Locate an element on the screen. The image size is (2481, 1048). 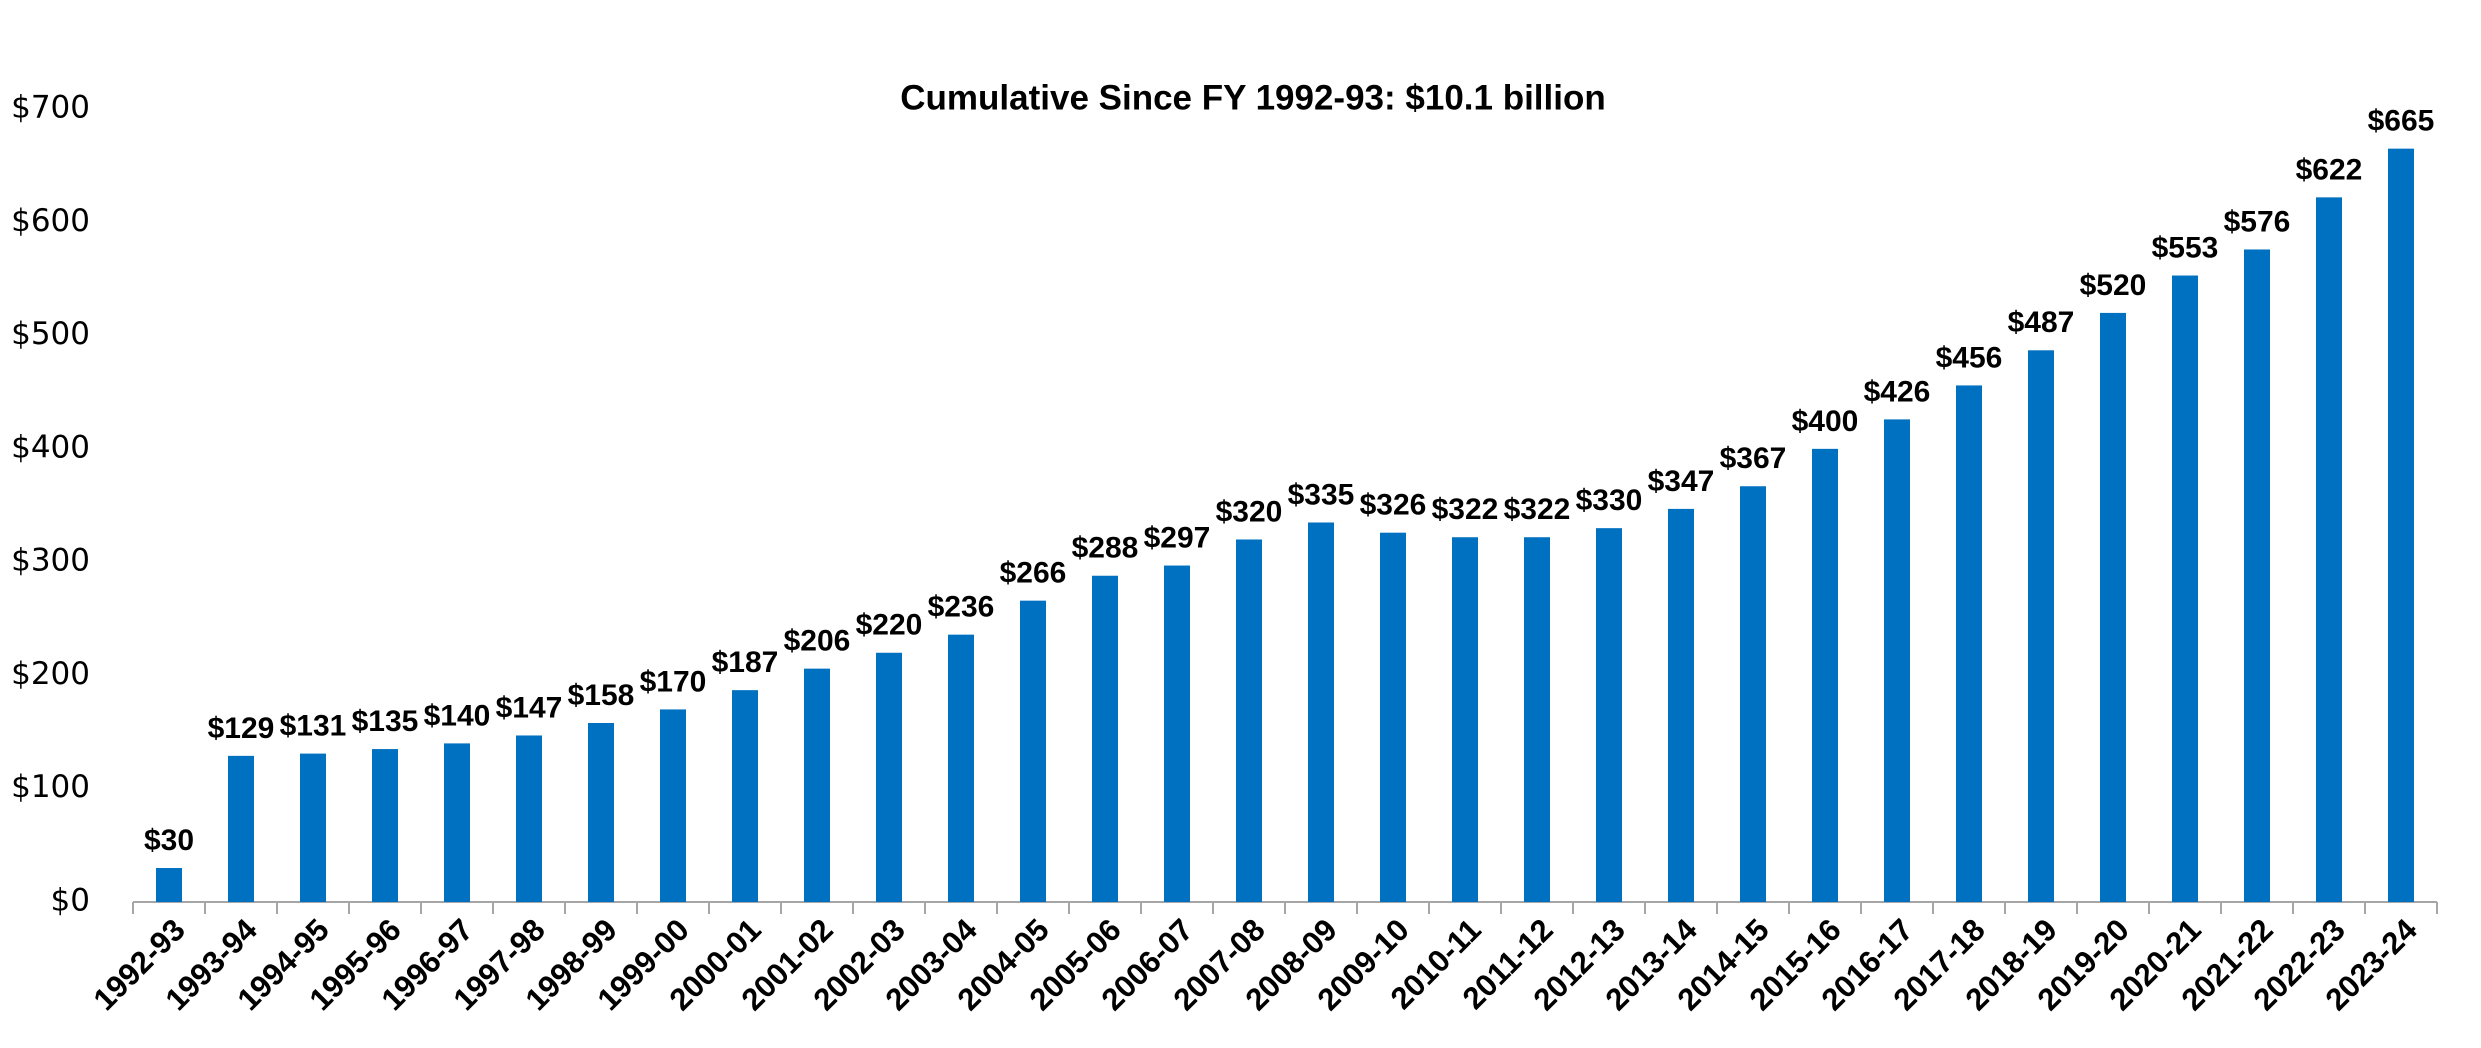
value-label: $140 is located at coordinates (457, 715).